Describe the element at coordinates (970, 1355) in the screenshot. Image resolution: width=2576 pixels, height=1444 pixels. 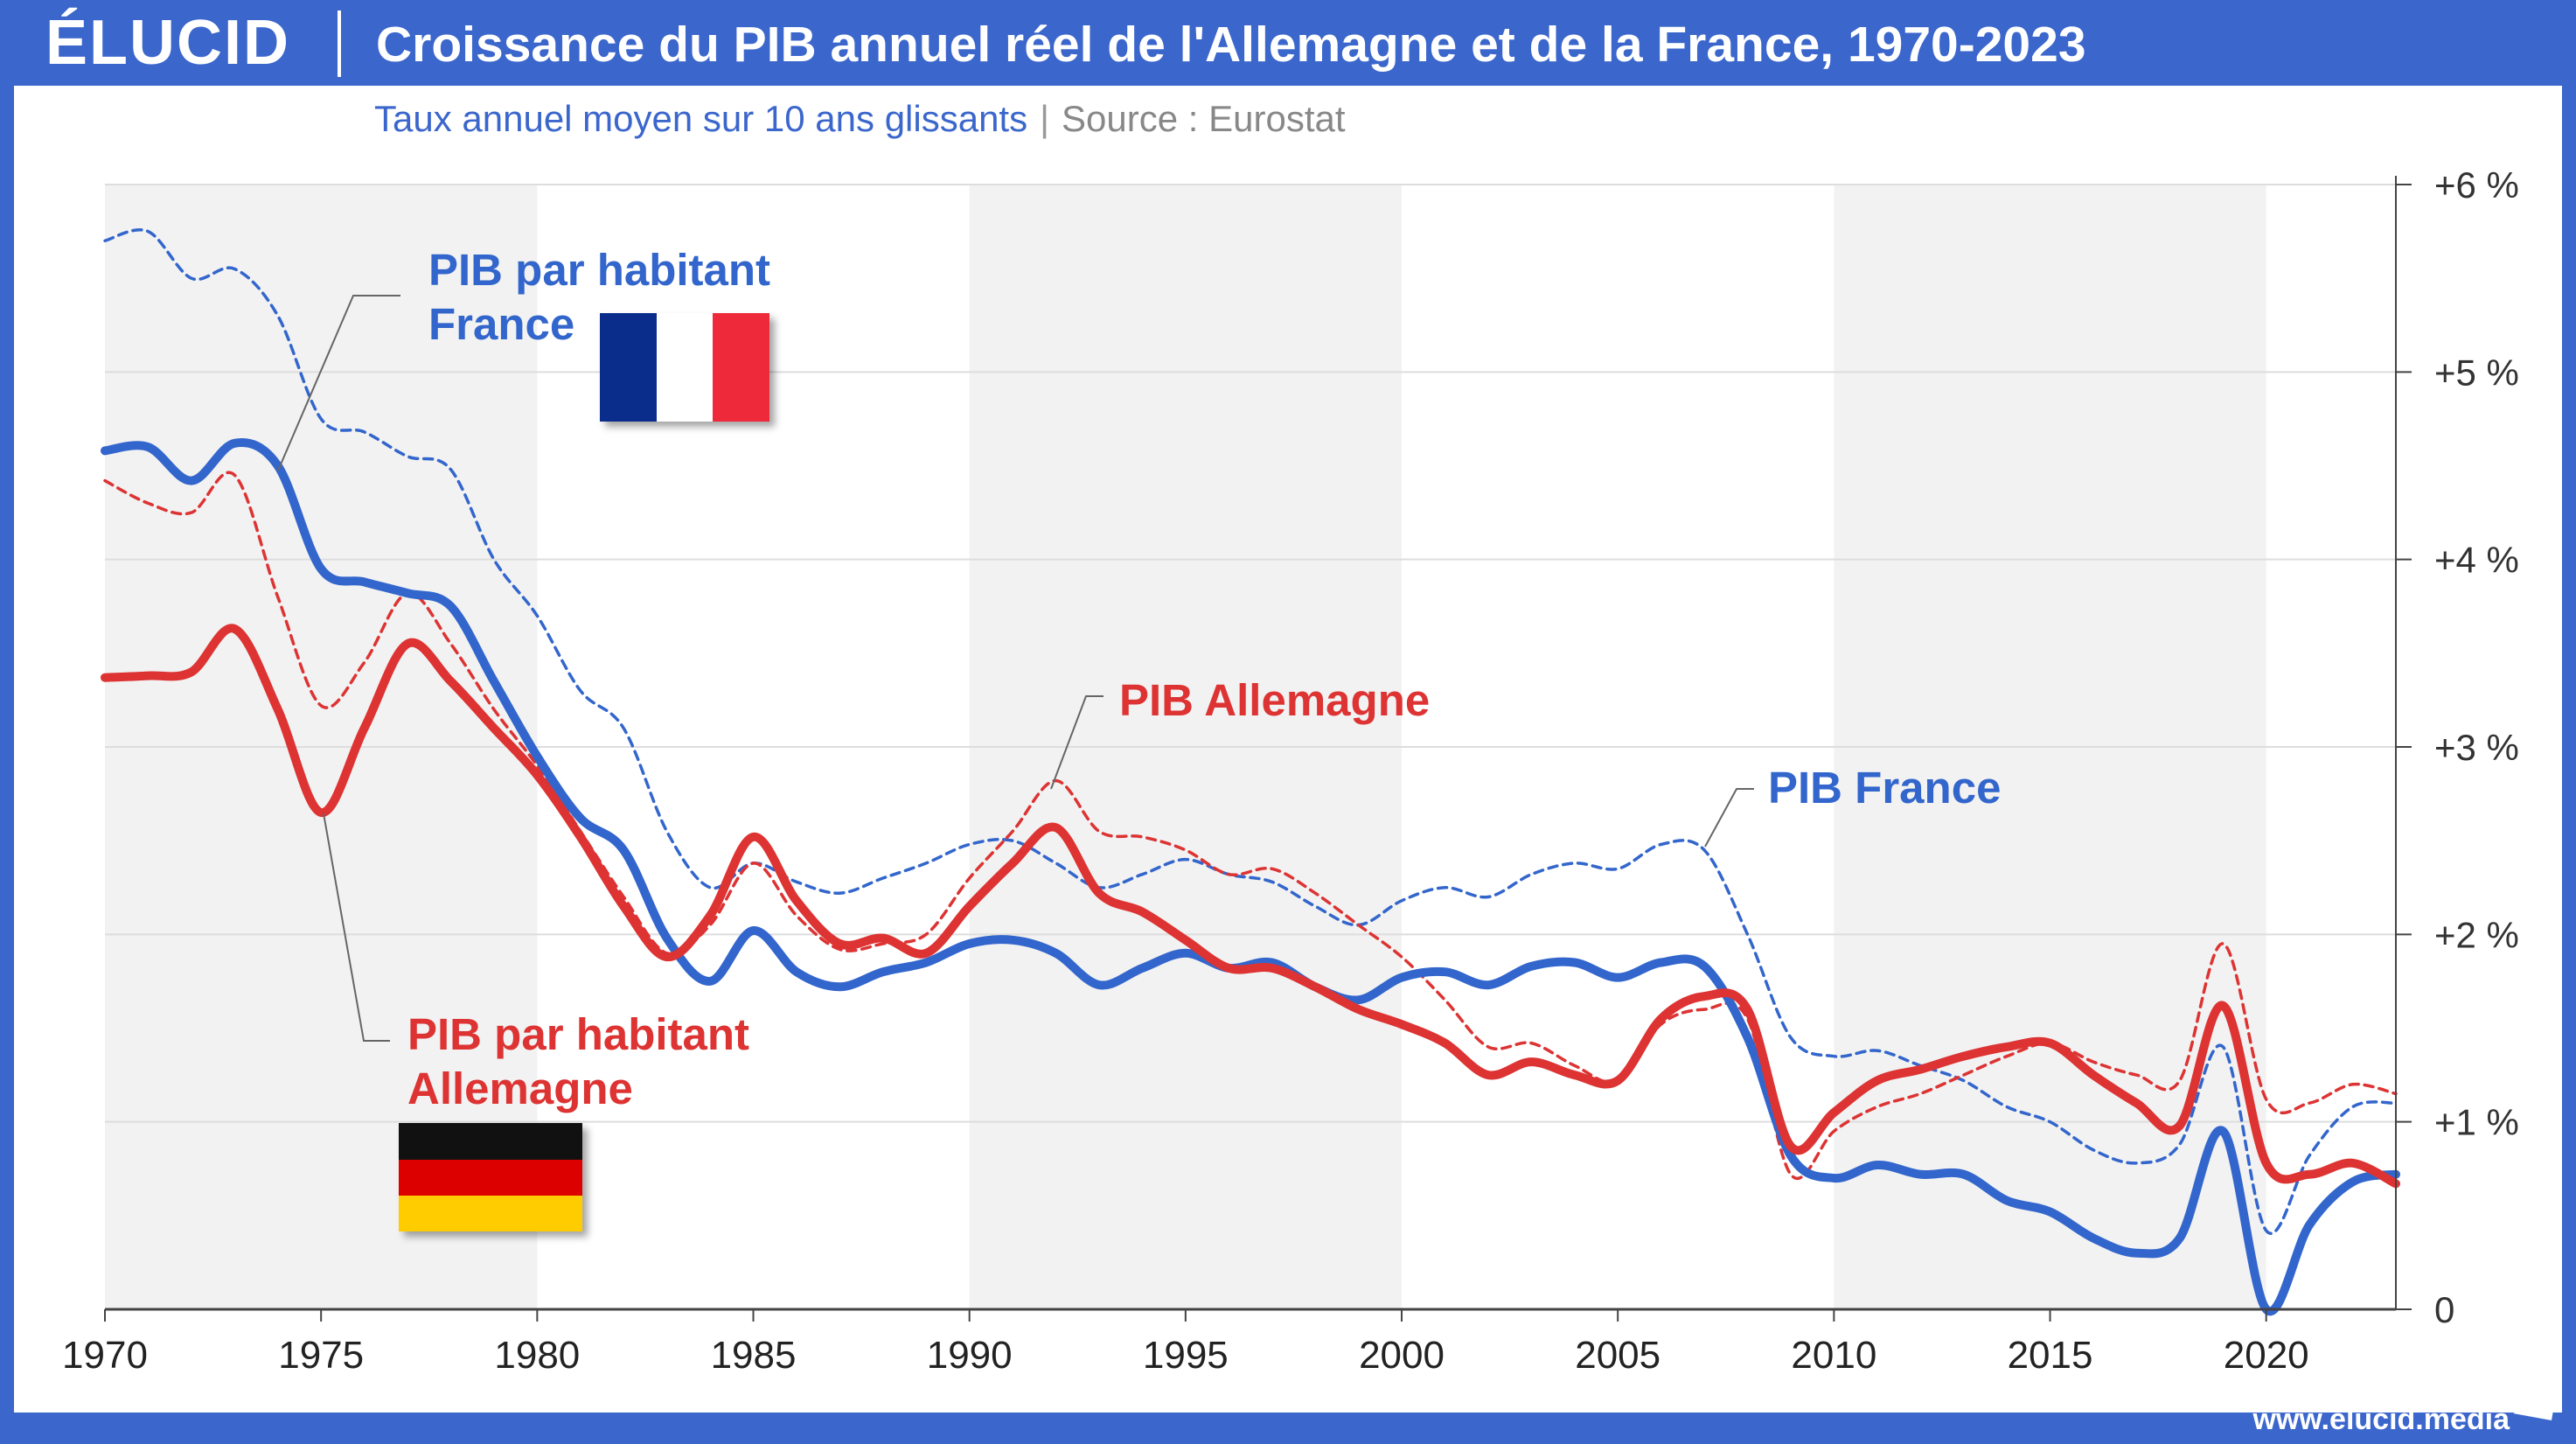
I see `x-tick-label: 1990` at that location.